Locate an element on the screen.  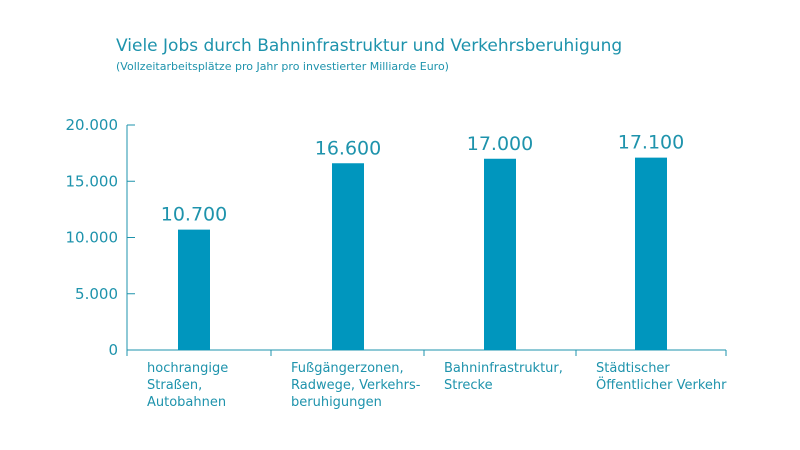
data-label: 16.600 is located at coordinates (348, 148).